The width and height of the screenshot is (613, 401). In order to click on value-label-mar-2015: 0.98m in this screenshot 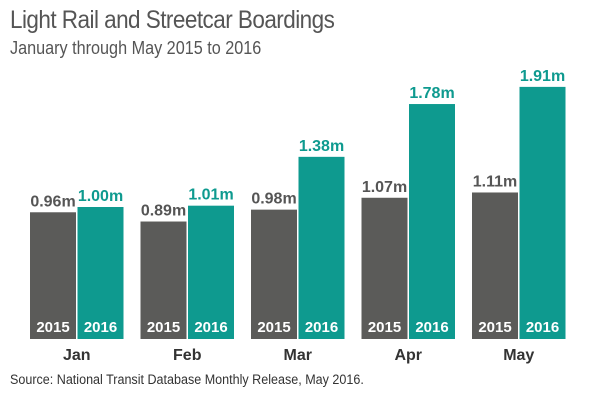, I will do `click(273, 199)`.